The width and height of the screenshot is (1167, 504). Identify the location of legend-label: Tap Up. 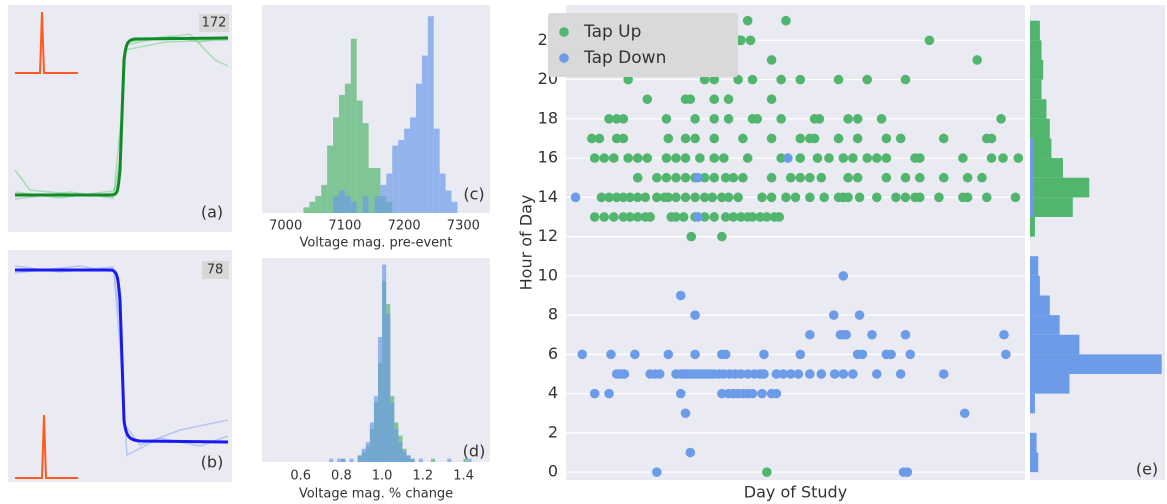
(612, 32).